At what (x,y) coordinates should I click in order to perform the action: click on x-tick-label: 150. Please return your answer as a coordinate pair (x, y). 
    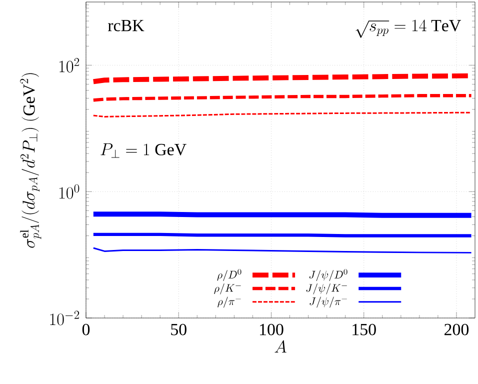
    Looking at the image, I should click on (364, 330).